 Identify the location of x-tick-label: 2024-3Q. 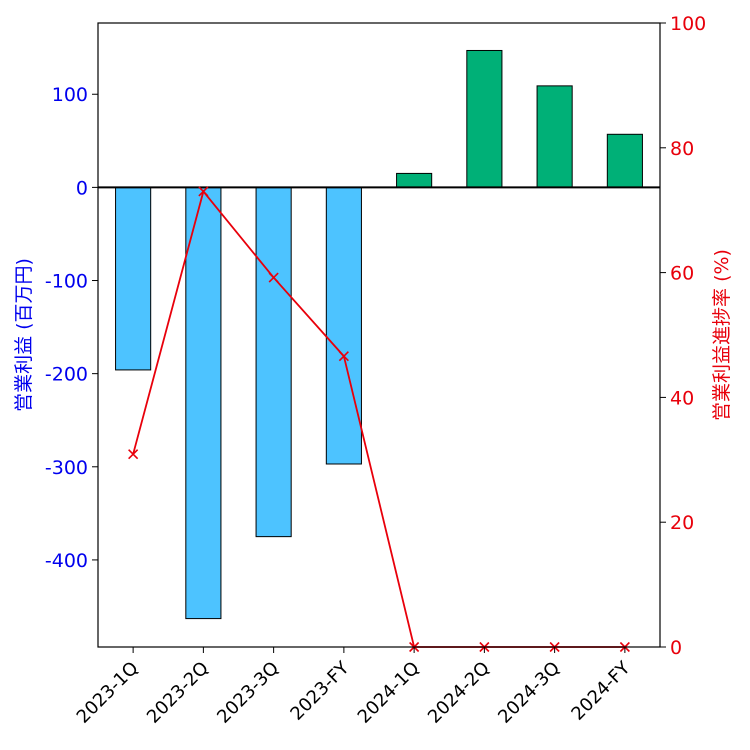
(529, 693).